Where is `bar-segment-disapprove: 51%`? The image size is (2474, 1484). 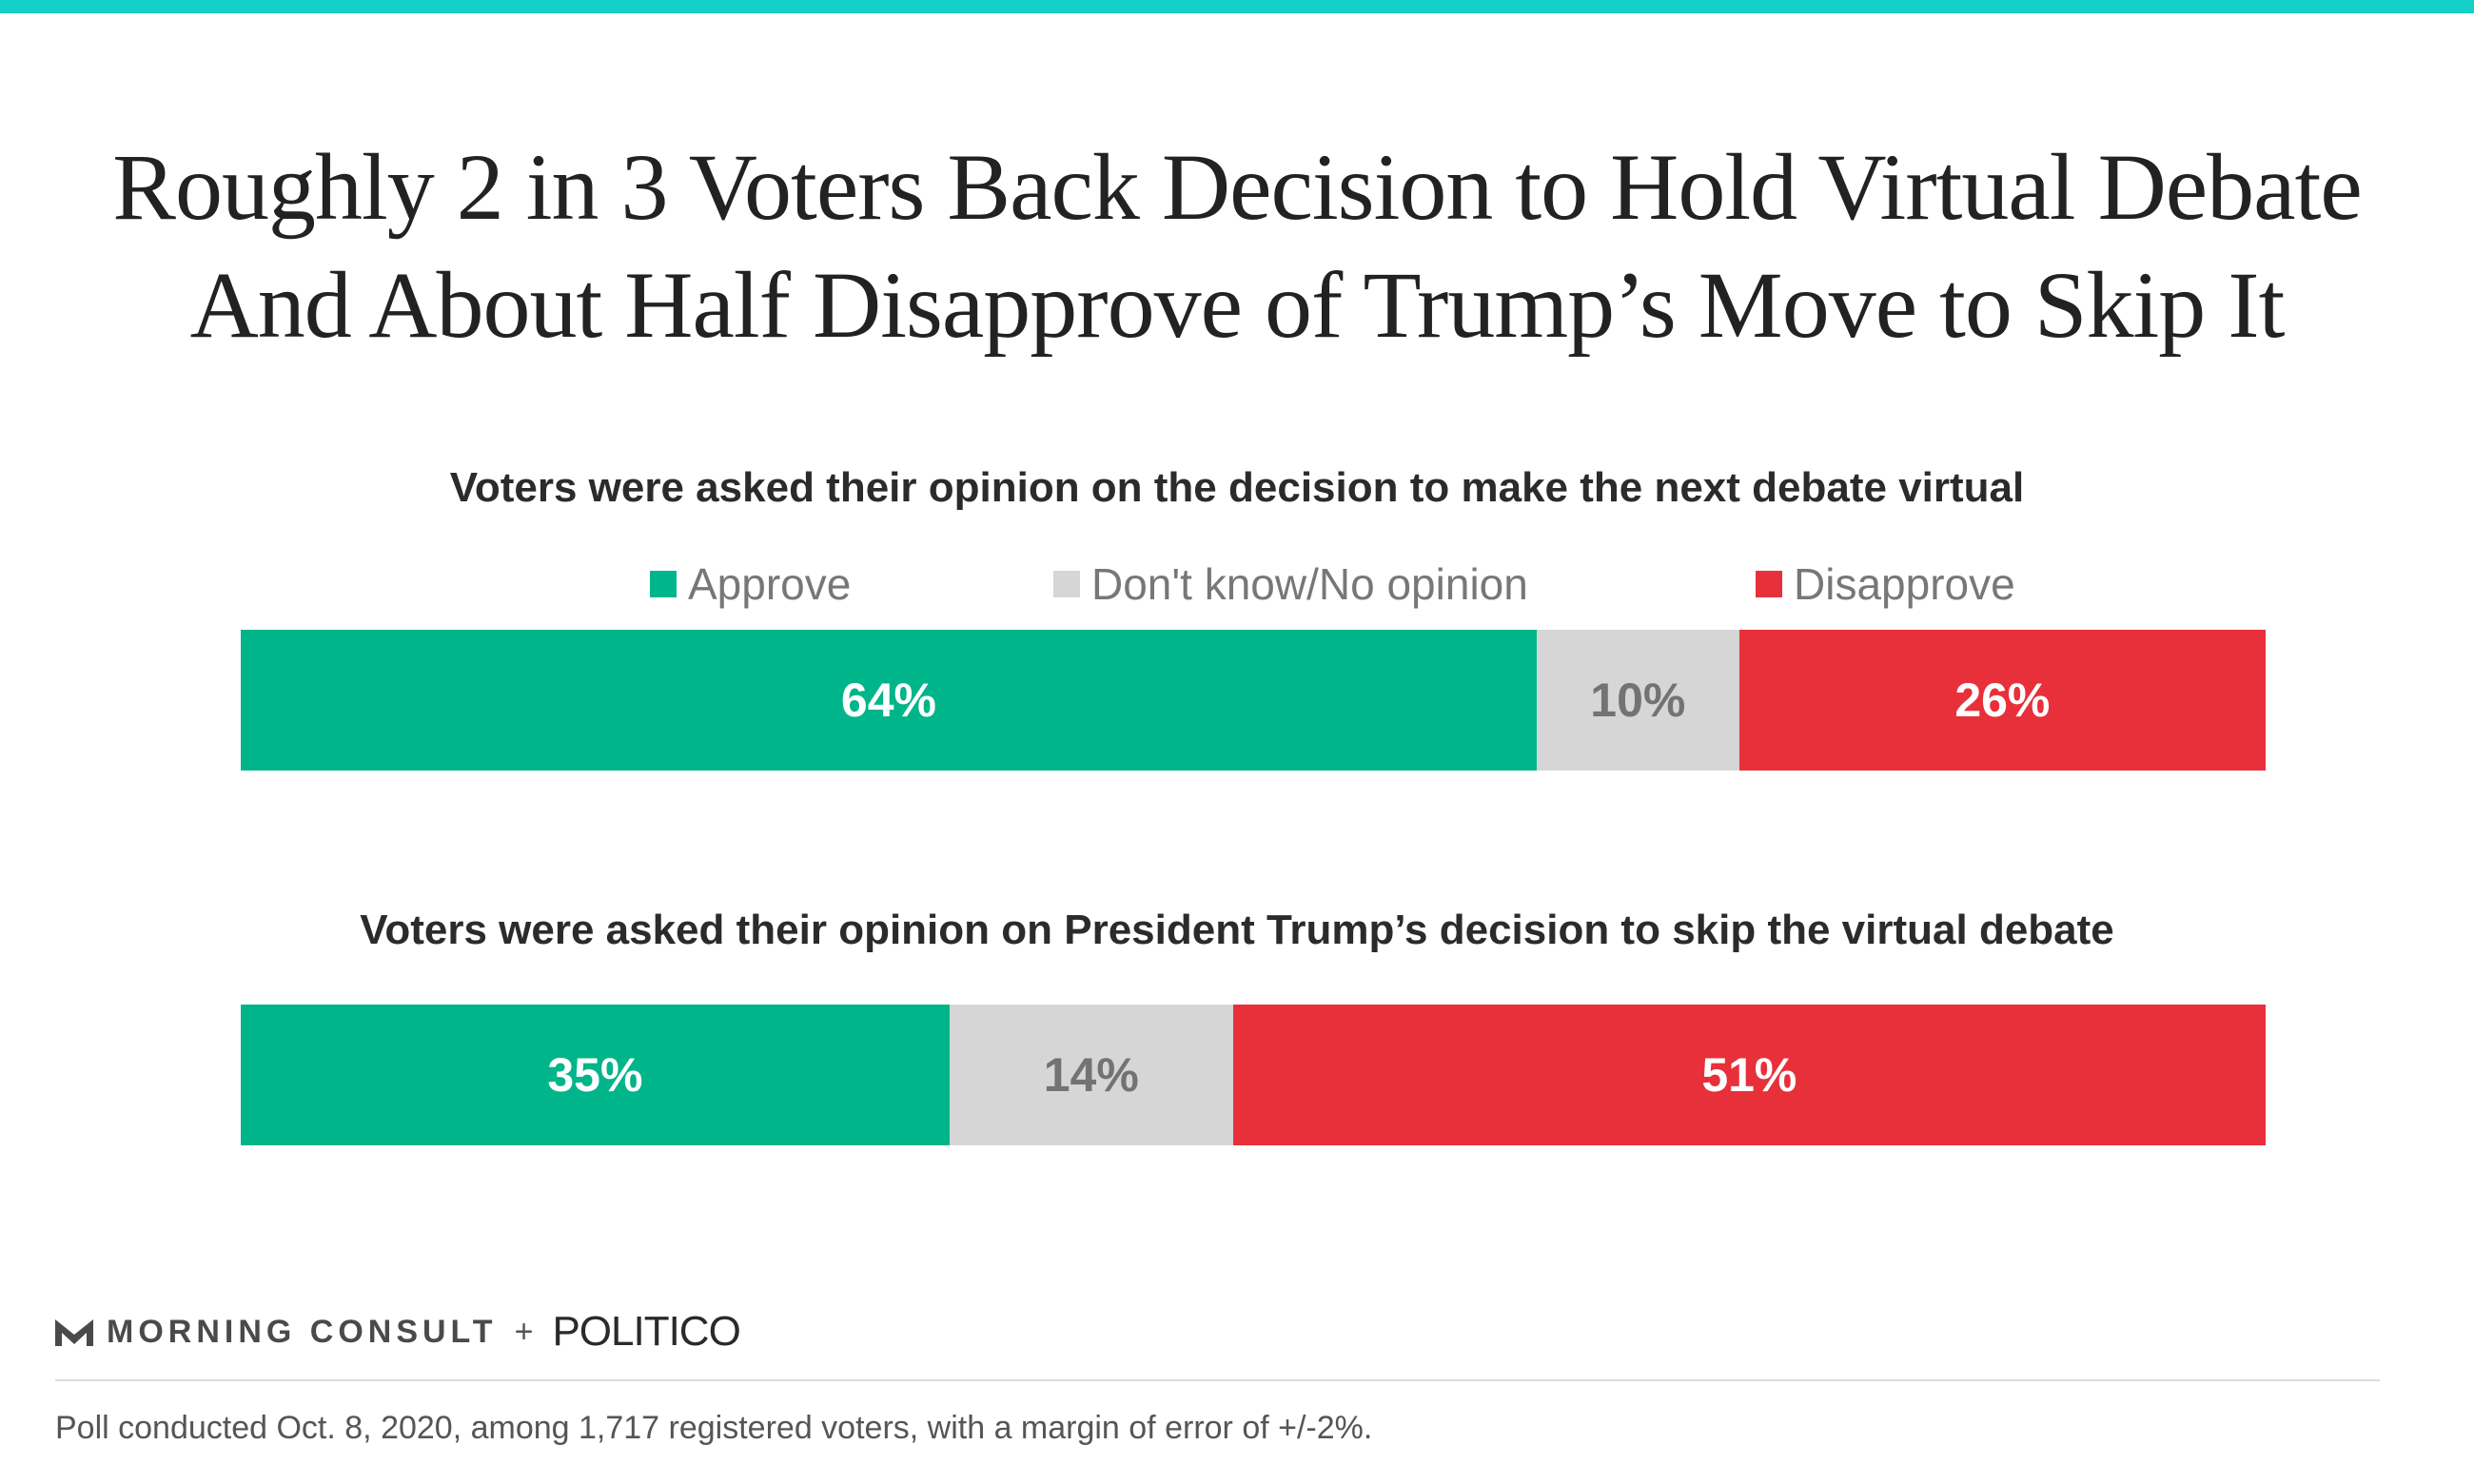
bar-segment-disapprove: 51% is located at coordinates (1749, 1075).